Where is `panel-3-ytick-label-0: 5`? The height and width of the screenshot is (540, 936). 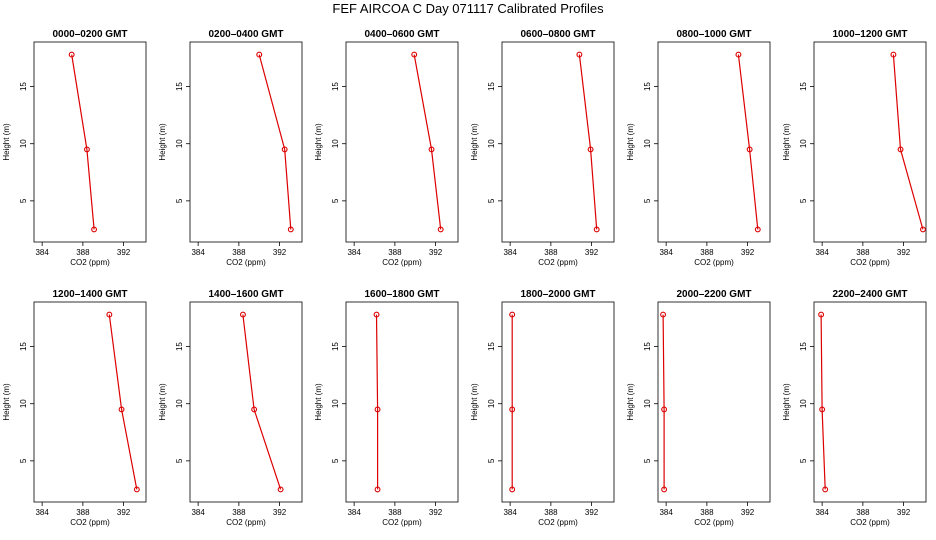 panel-3-ytick-label-0: 5 is located at coordinates (491, 200).